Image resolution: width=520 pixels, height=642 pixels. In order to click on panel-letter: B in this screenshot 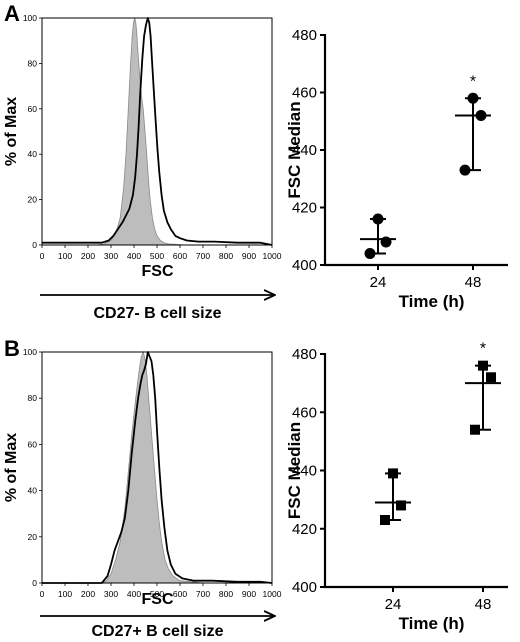, I will do `click(12, 348)`.